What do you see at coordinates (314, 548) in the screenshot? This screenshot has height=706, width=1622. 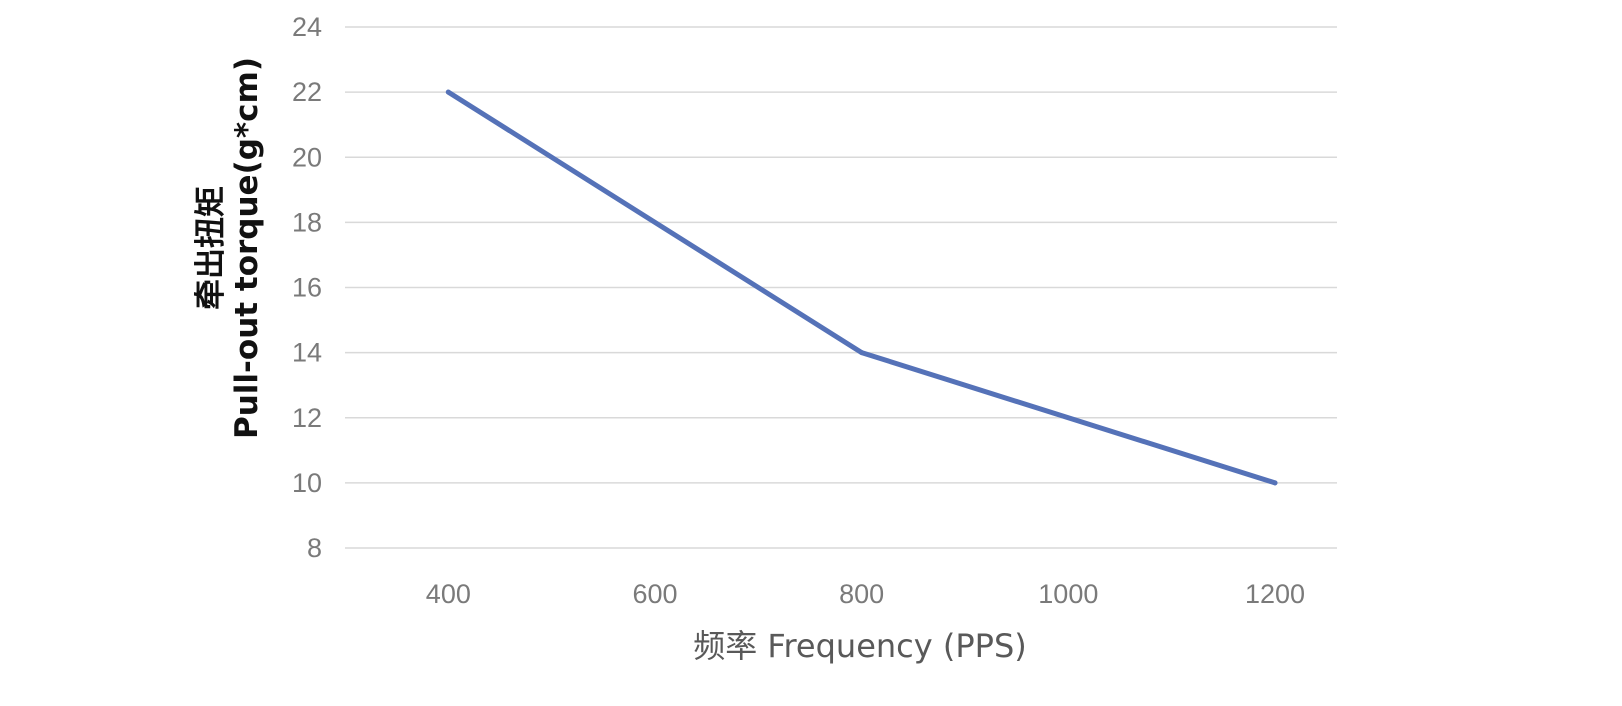 I see `y-tick-label: 8` at bounding box center [314, 548].